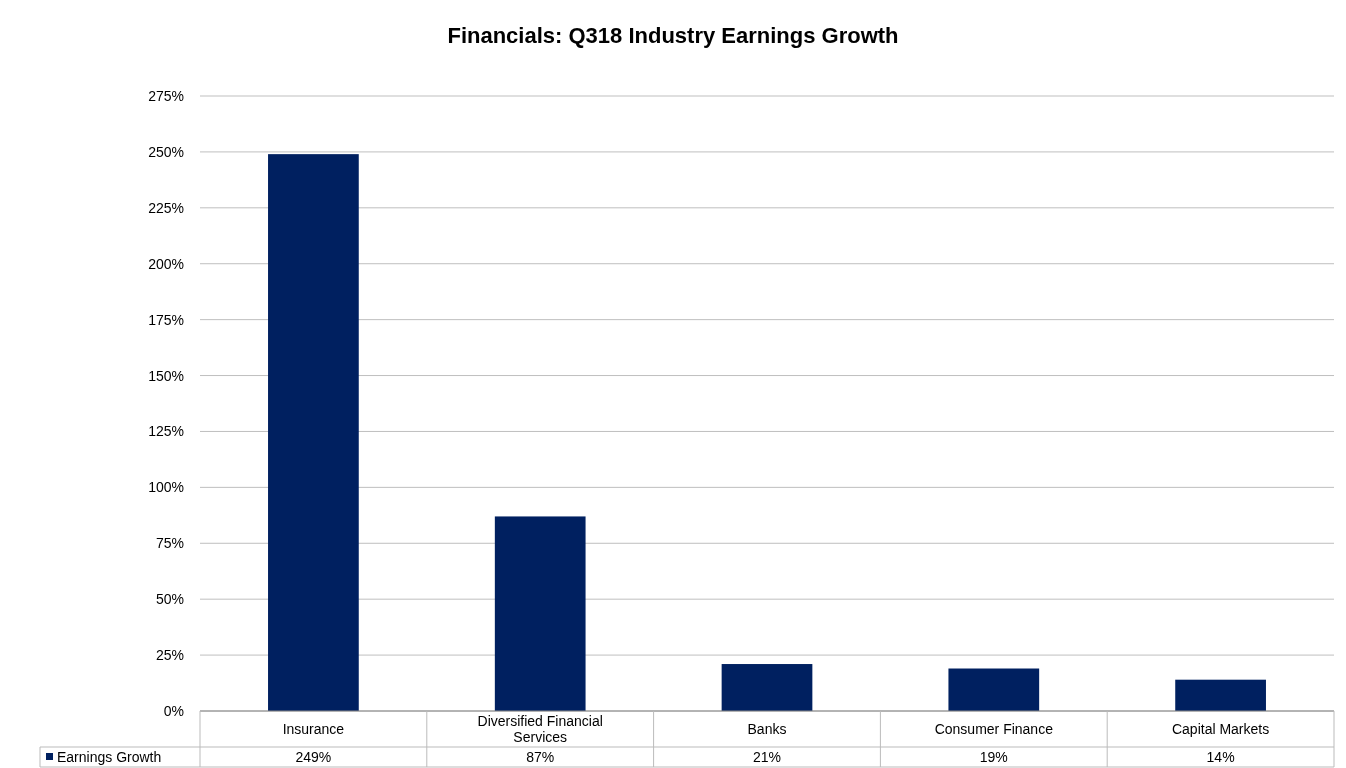 The height and width of the screenshot is (768, 1346). What do you see at coordinates (313, 757) in the screenshot?
I see `data-label: 249%` at bounding box center [313, 757].